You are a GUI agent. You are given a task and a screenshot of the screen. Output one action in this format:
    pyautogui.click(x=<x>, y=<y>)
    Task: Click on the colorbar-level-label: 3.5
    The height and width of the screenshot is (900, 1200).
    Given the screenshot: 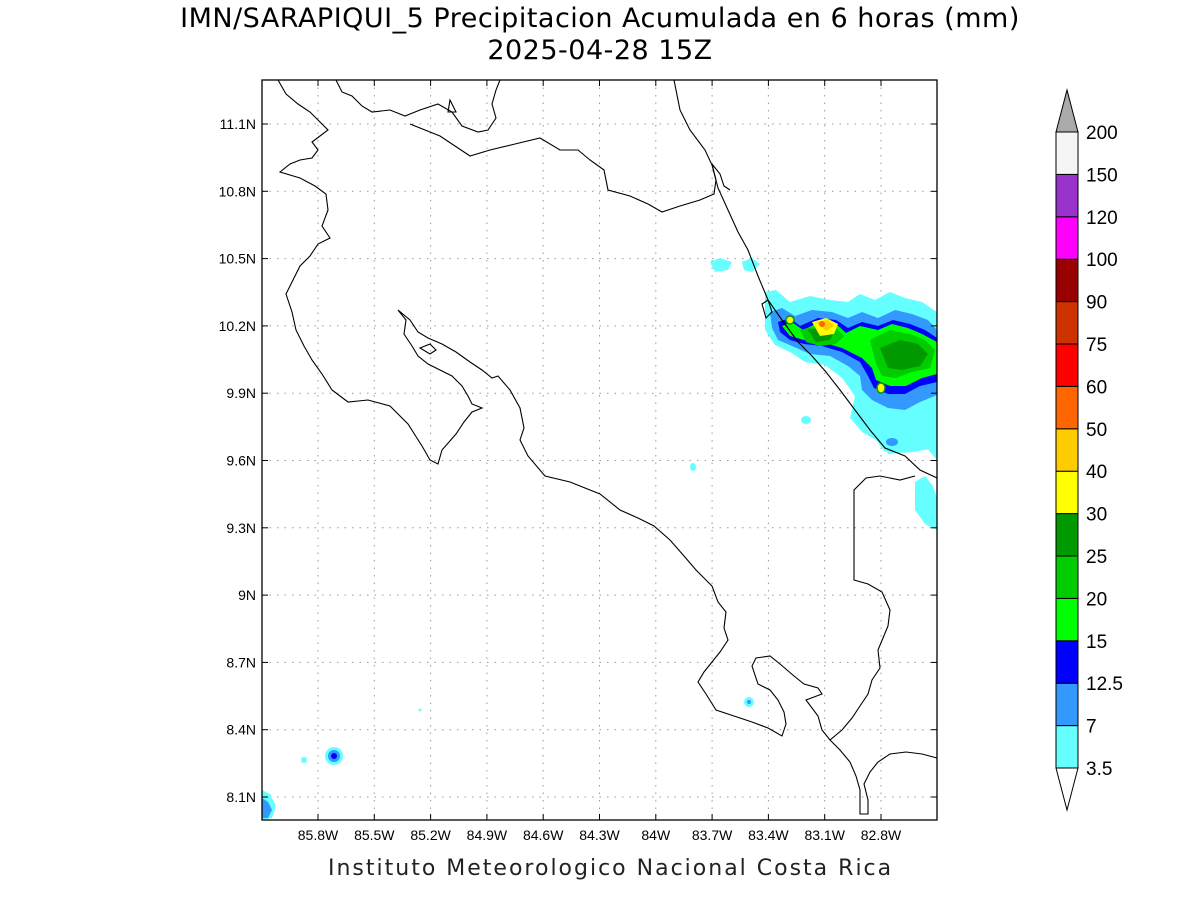 What is the action you would take?
    pyautogui.click(x=1099, y=769)
    